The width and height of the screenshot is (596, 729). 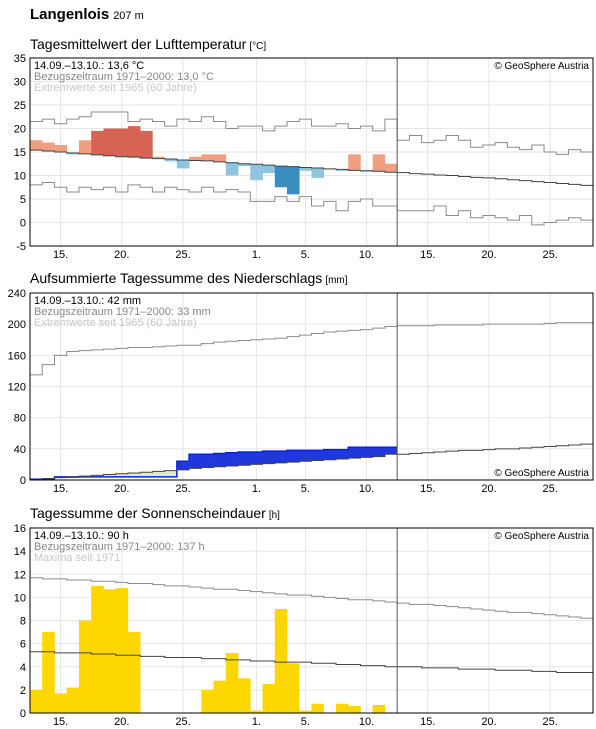 What do you see at coordinates (17, 325) in the screenshot?
I see `y-tick-label: 200` at bounding box center [17, 325].